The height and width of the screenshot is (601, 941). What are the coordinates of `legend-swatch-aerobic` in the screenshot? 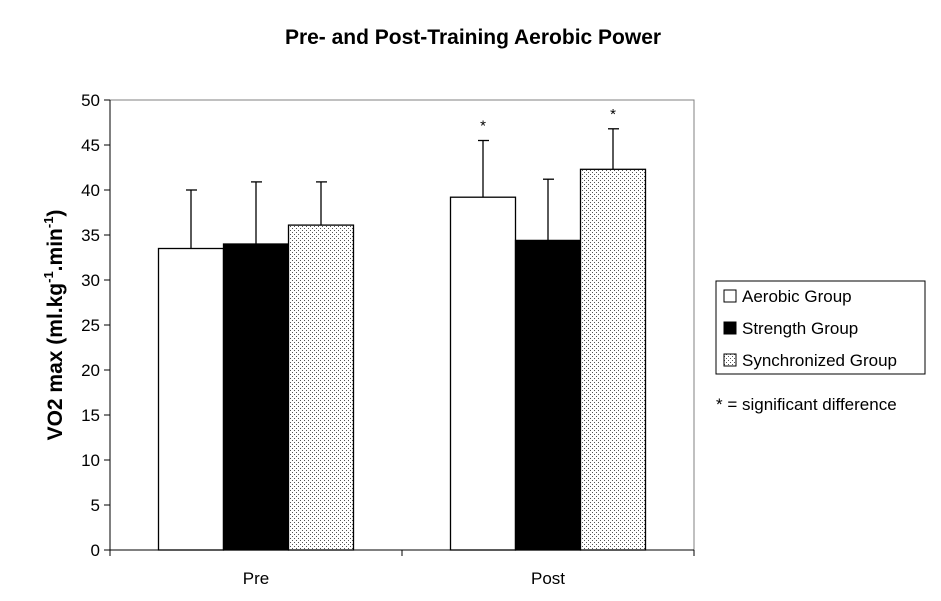 It's located at (730, 296).